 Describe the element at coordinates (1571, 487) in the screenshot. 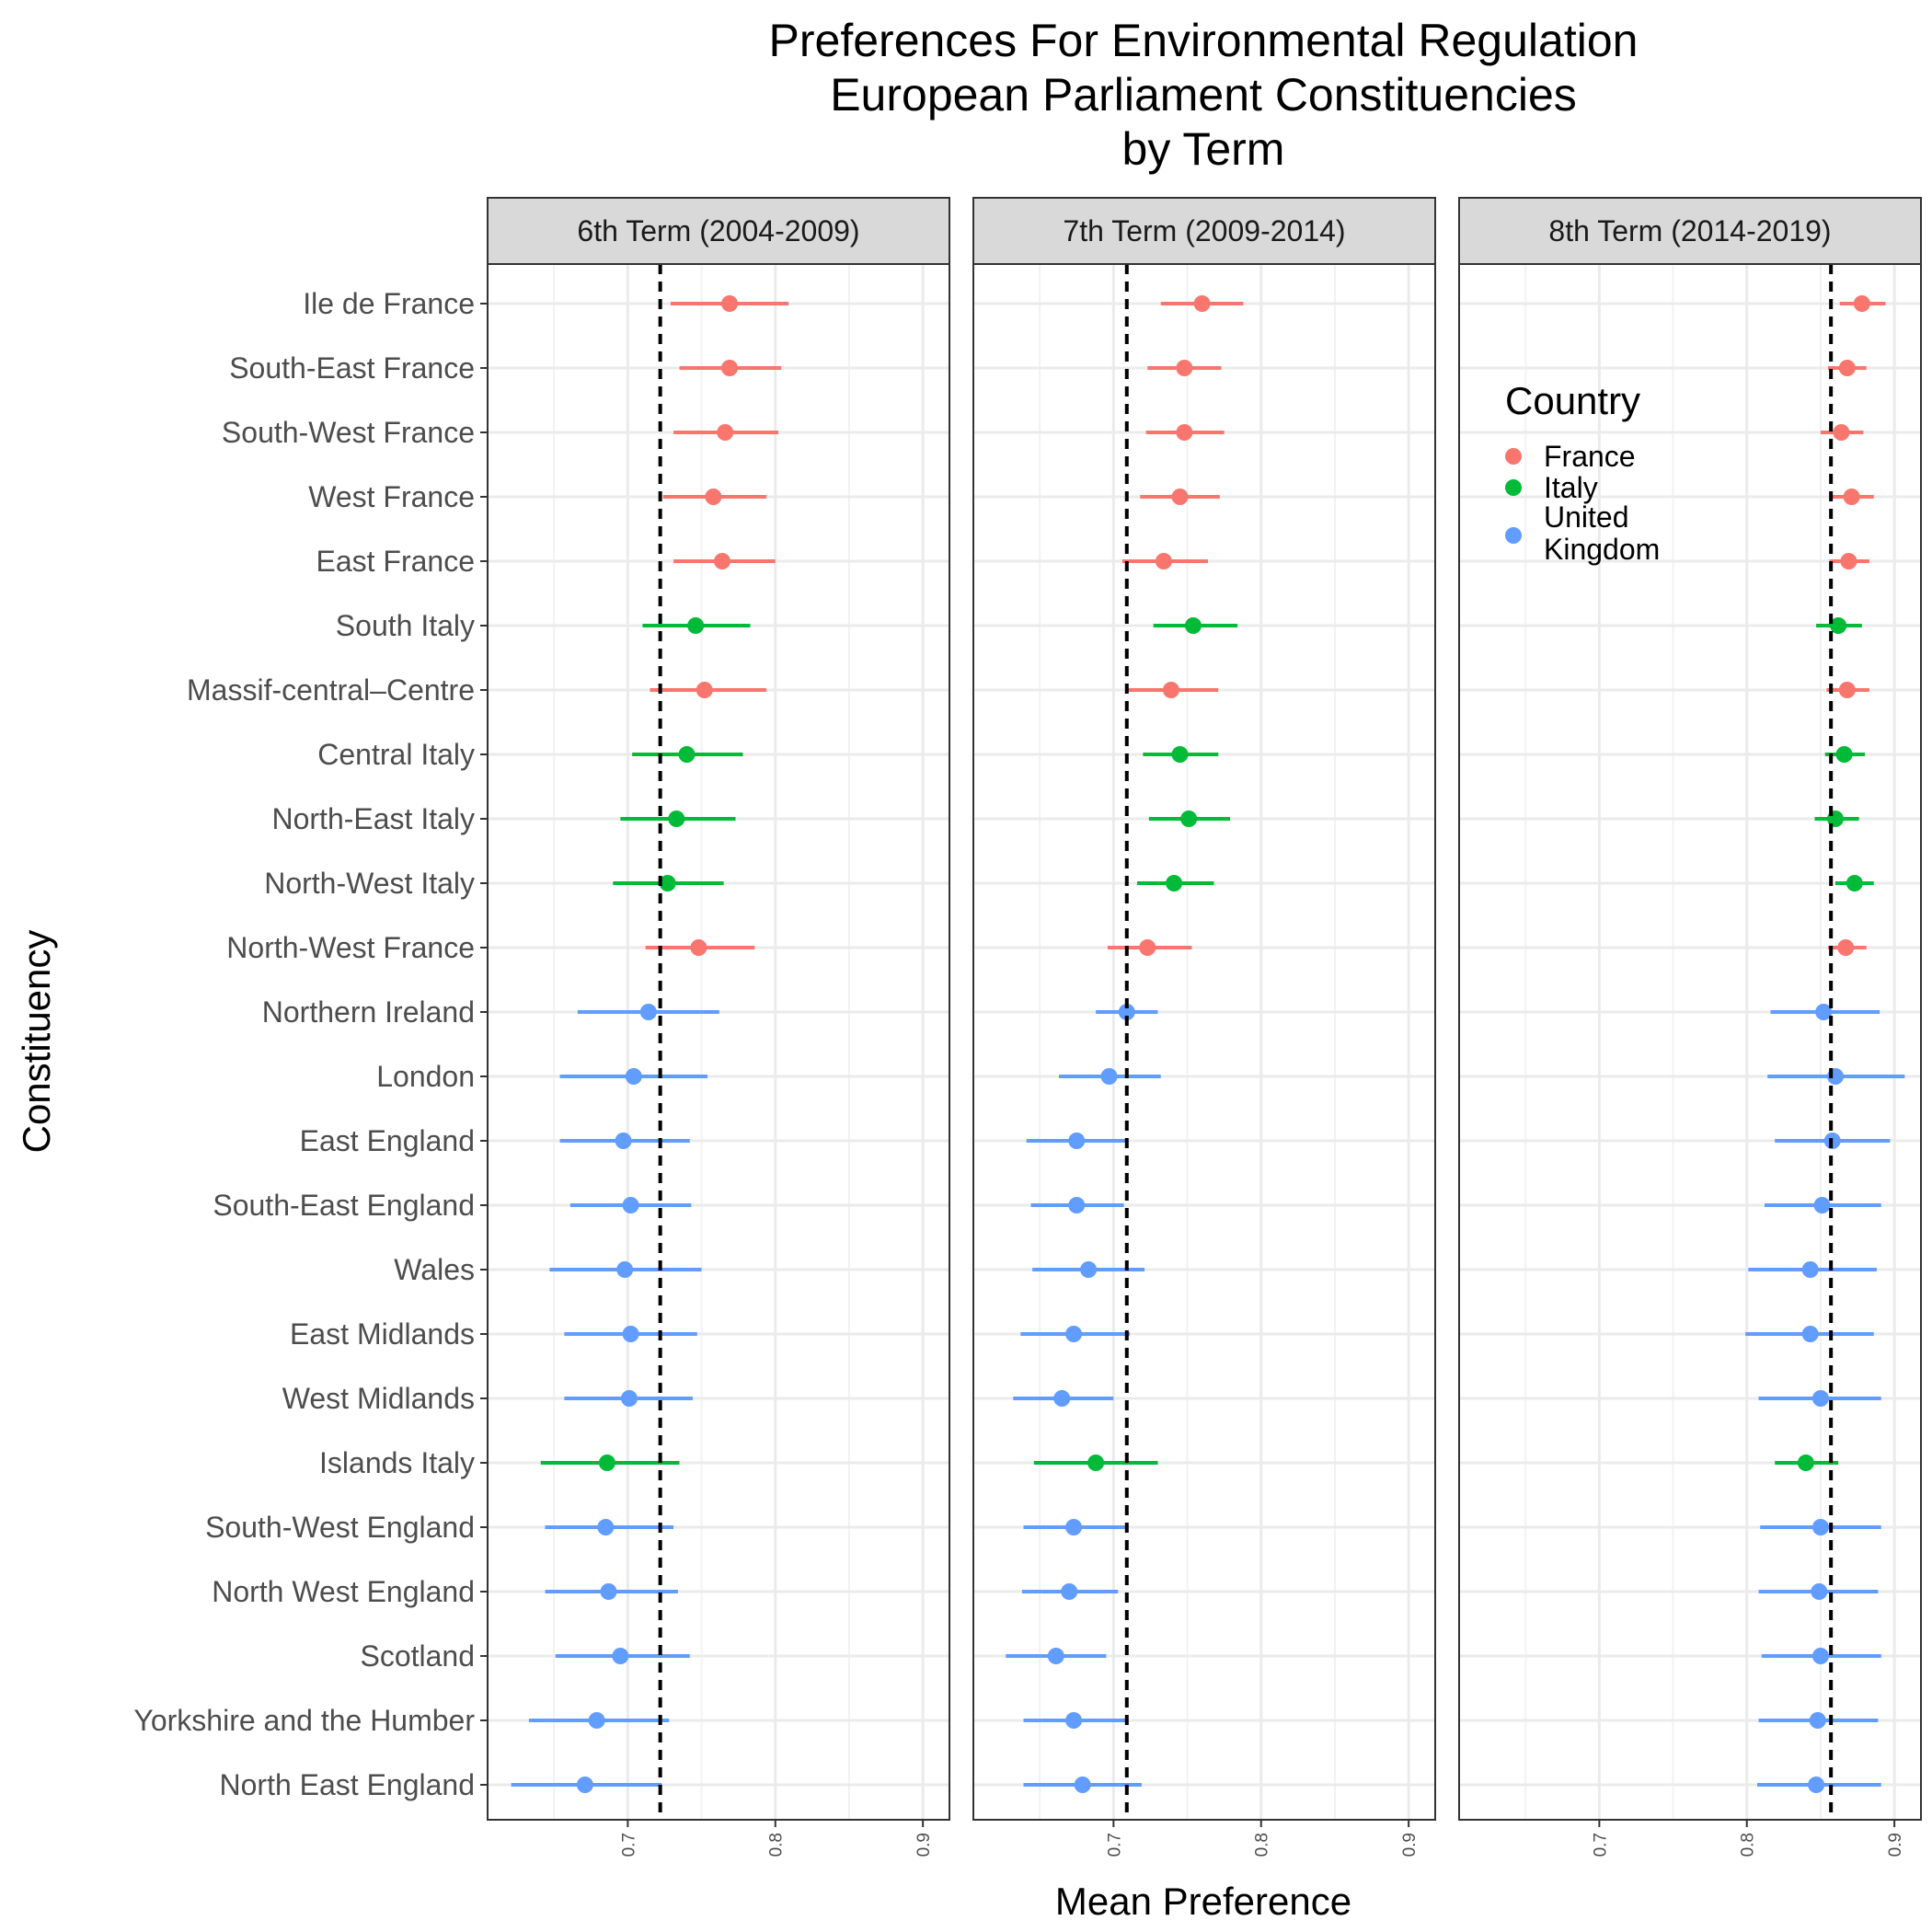

I see `legend-label-italy: Italy` at that location.